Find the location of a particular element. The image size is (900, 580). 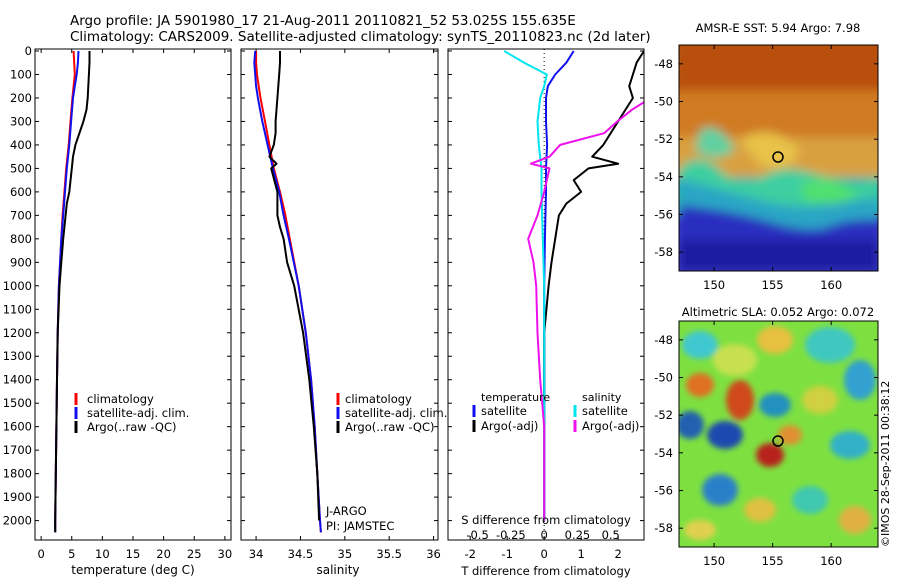

depth-tick-label: 600 is located at coordinates (21, 192).